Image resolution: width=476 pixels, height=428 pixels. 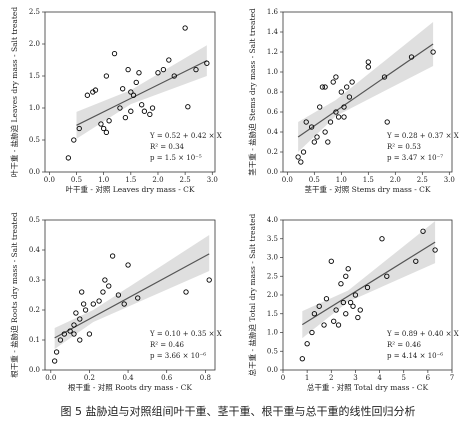 What do you see at coordinates (273, 132) in the screenshot?
I see `y-tick-label: 0.4` at bounding box center [273, 132].